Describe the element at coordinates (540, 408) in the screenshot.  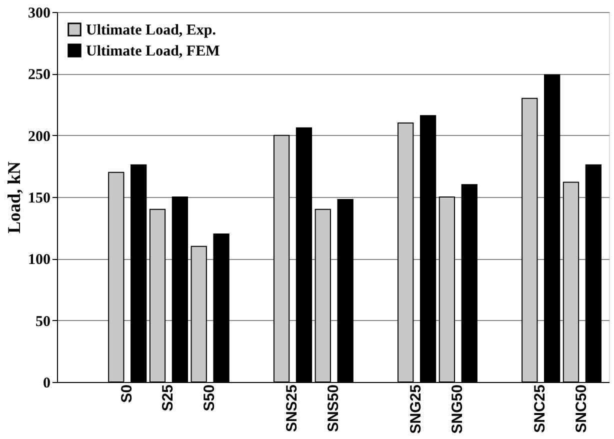
I see `x-tick-label: SNC25` at that location.